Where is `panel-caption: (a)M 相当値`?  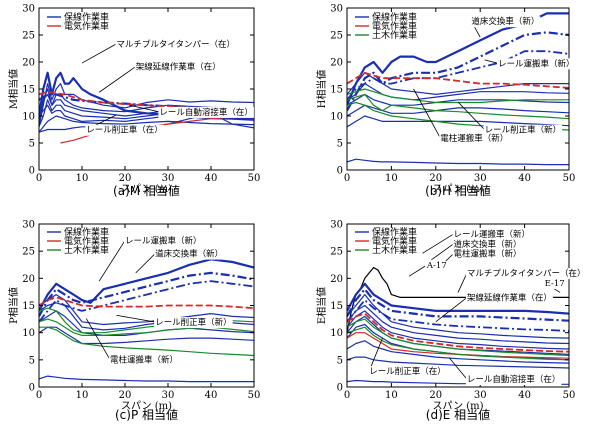 panel-caption: (a)M 相当値 is located at coordinates (146, 190).